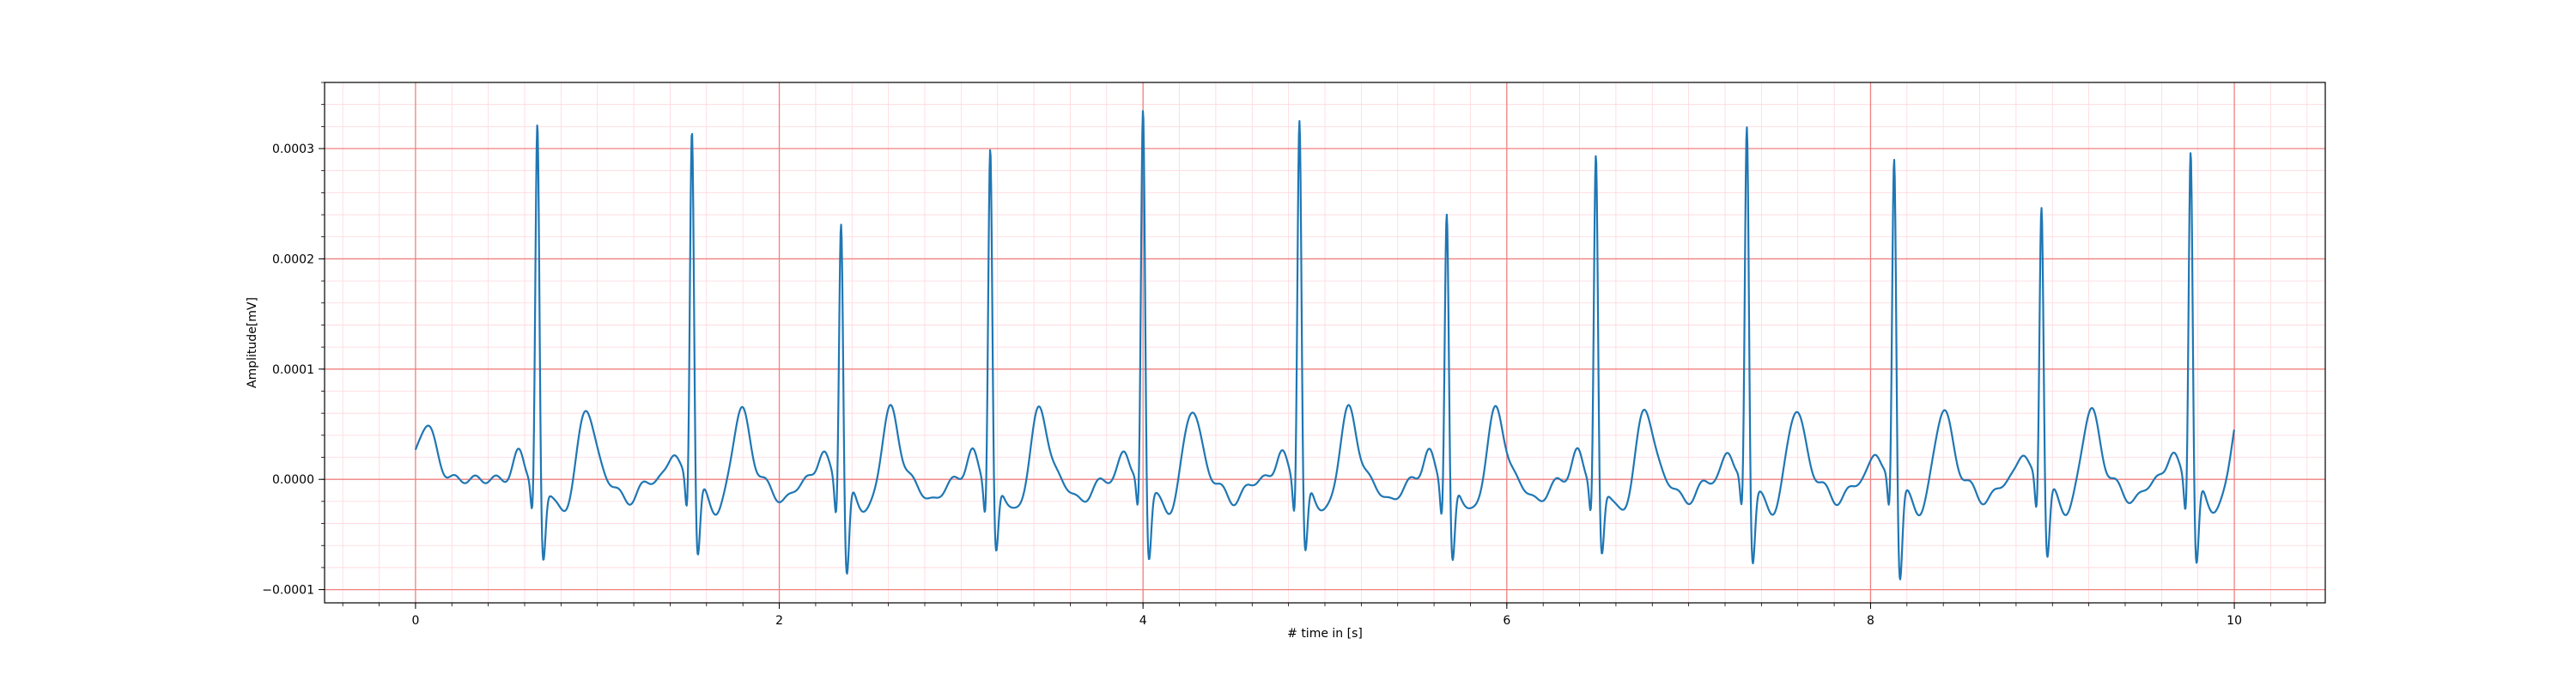  What do you see at coordinates (779, 621) in the screenshot?
I see `x-tick-label: 2` at bounding box center [779, 621].